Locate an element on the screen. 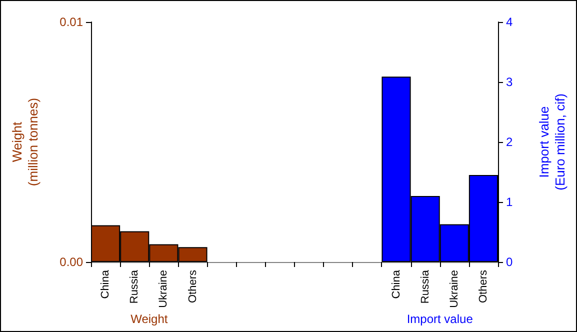  text: Import value is located at coordinates (440, 319).